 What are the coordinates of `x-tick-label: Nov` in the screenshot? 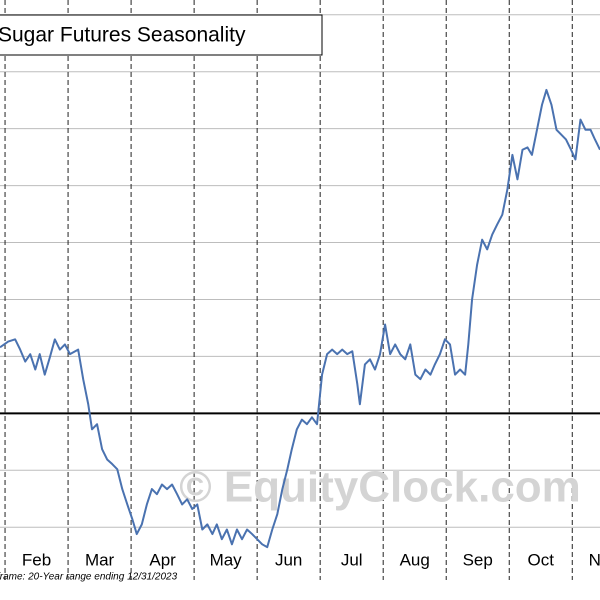 It's located at (594, 559).